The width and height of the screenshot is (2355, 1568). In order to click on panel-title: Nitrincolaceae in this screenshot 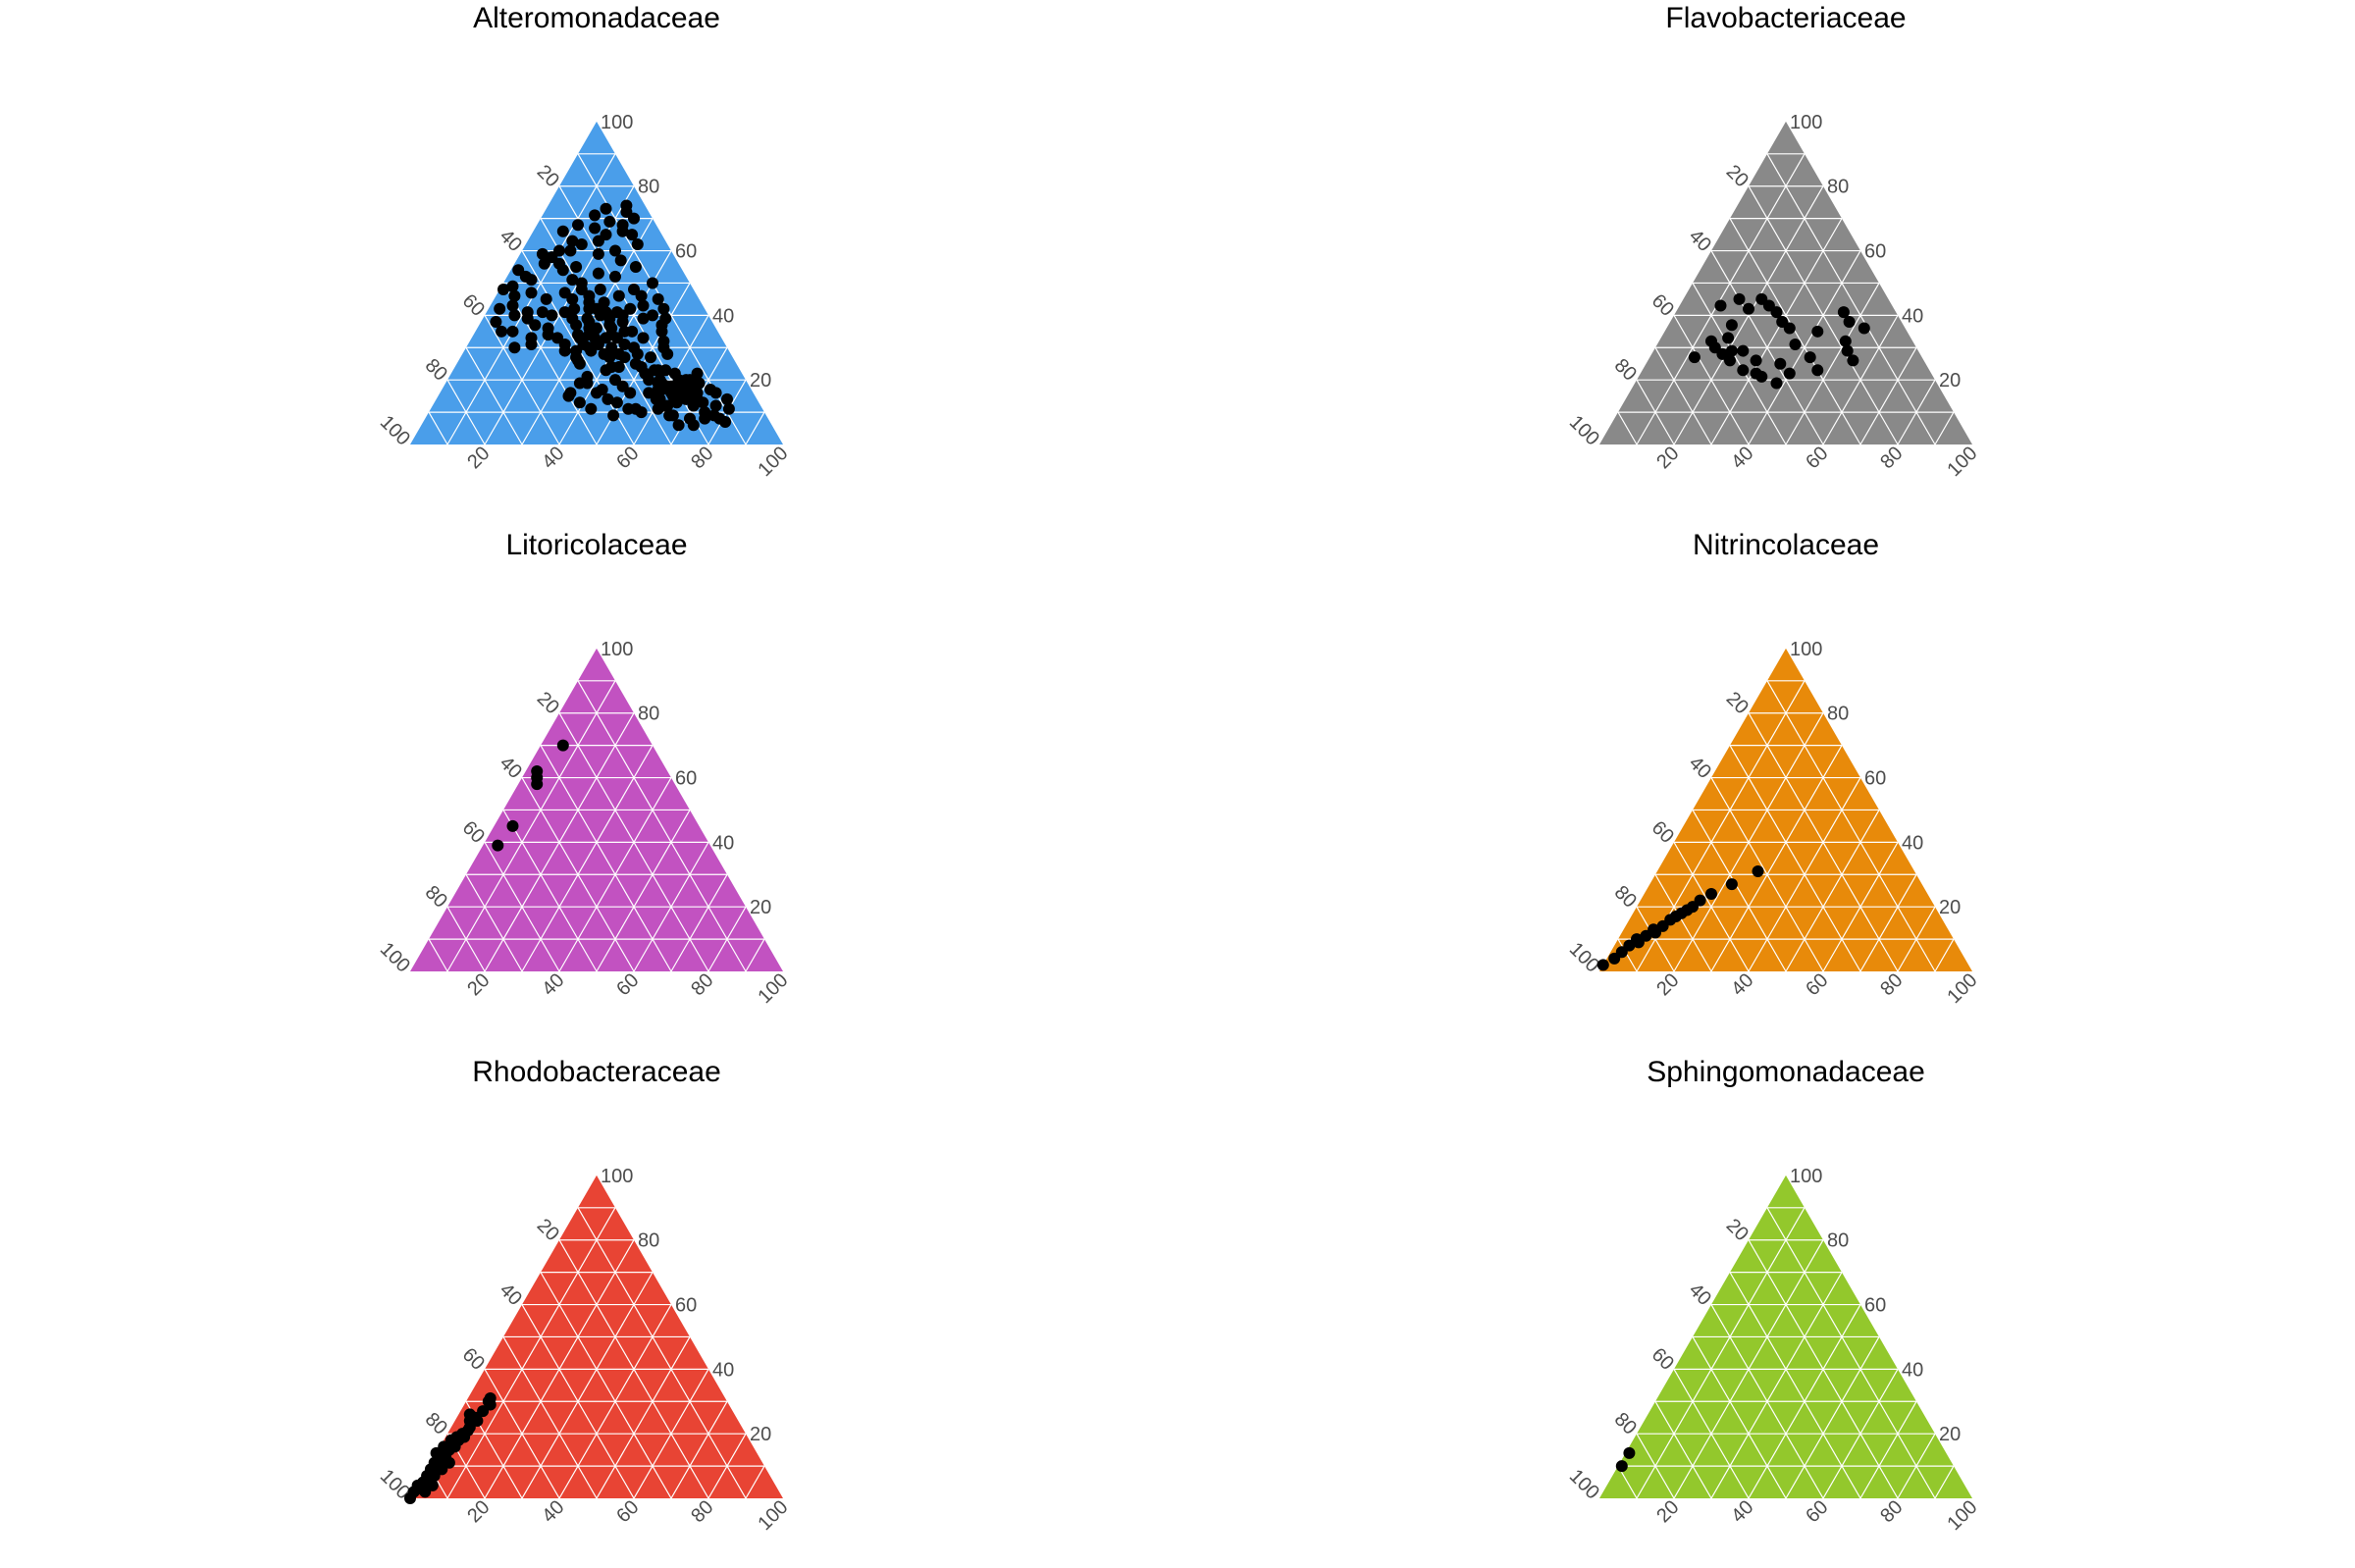, I will do `click(1786, 545)`.